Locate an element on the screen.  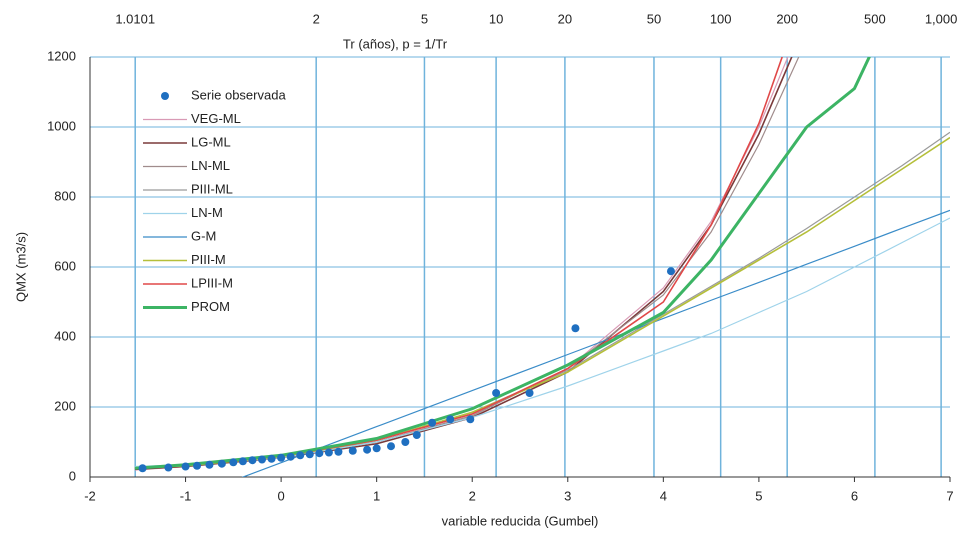
x-tick-label: 7 is located at coordinates (949, 495).